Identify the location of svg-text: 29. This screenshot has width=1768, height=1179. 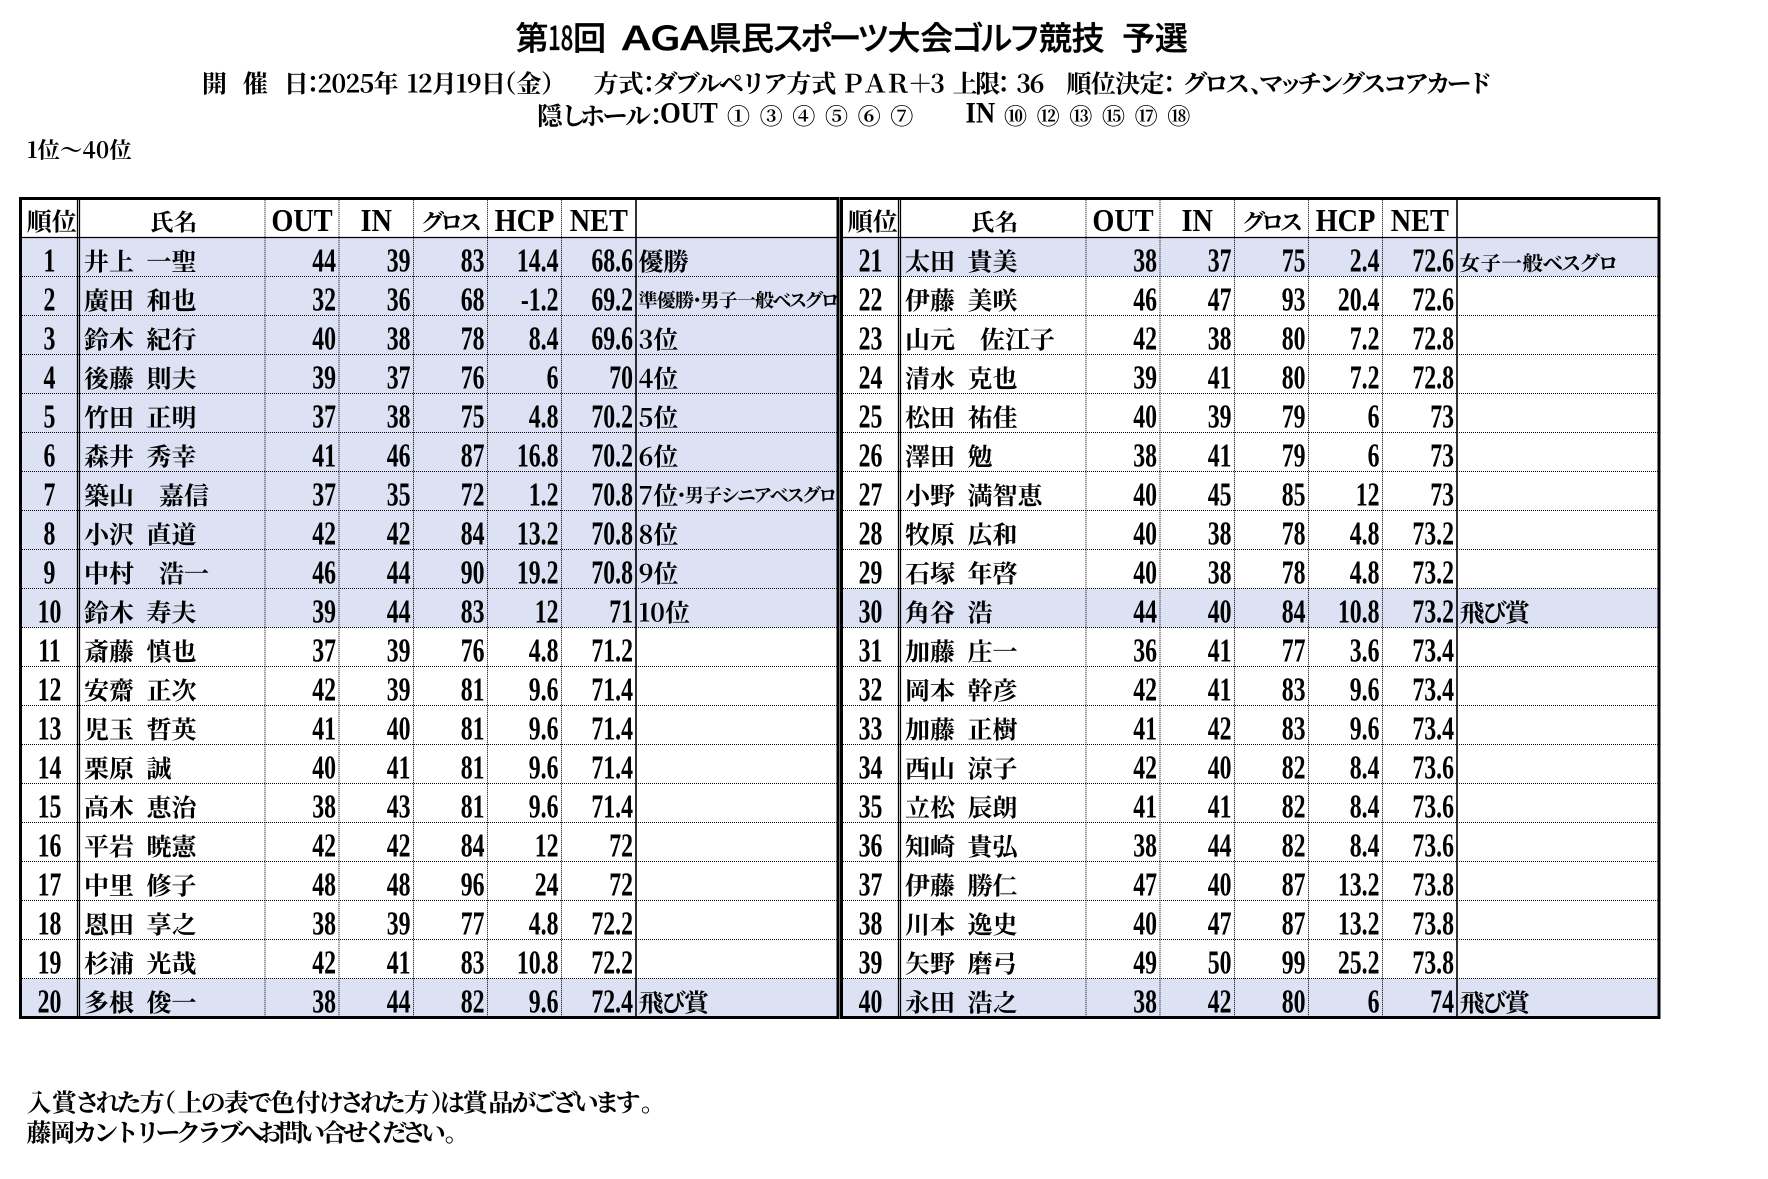
(871, 573).